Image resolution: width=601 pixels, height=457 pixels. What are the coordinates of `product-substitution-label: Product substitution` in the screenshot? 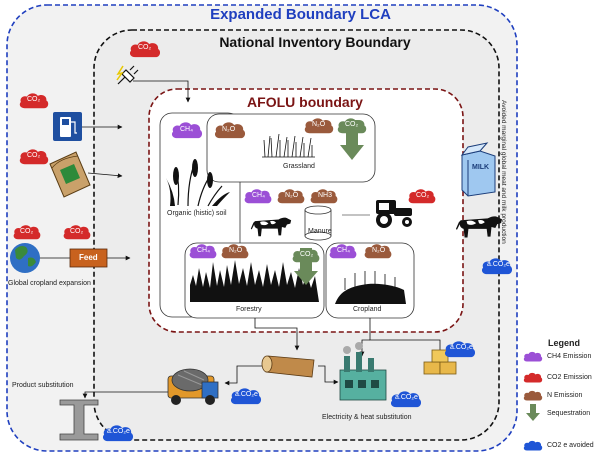 It's located at (43, 385).